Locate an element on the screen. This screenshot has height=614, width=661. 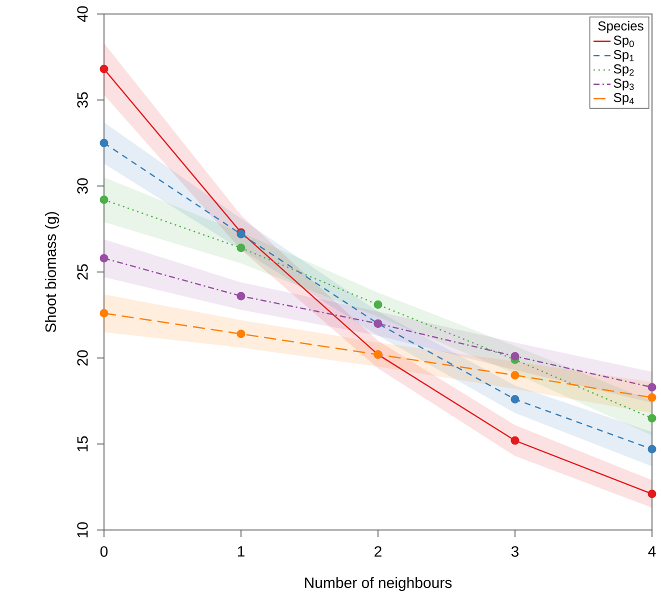
y-tick-label: 10 is located at coordinates (82, 530).